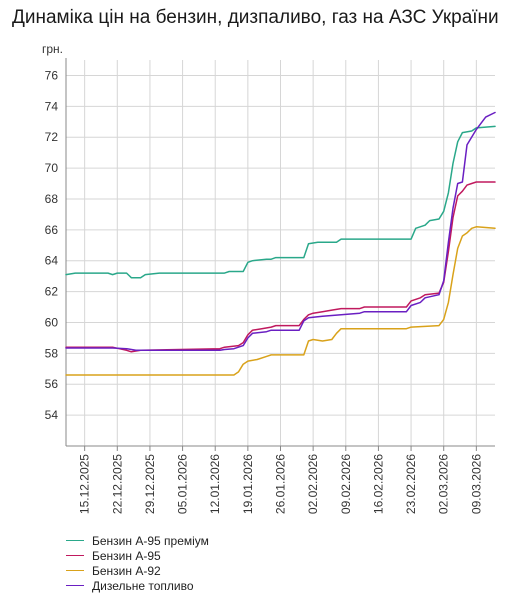 This screenshot has width=529, height=600. What do you see at coordinates (52, 415) in the screenshot?
I see `y-tick-label: 54` at bounding box center [52, 415].